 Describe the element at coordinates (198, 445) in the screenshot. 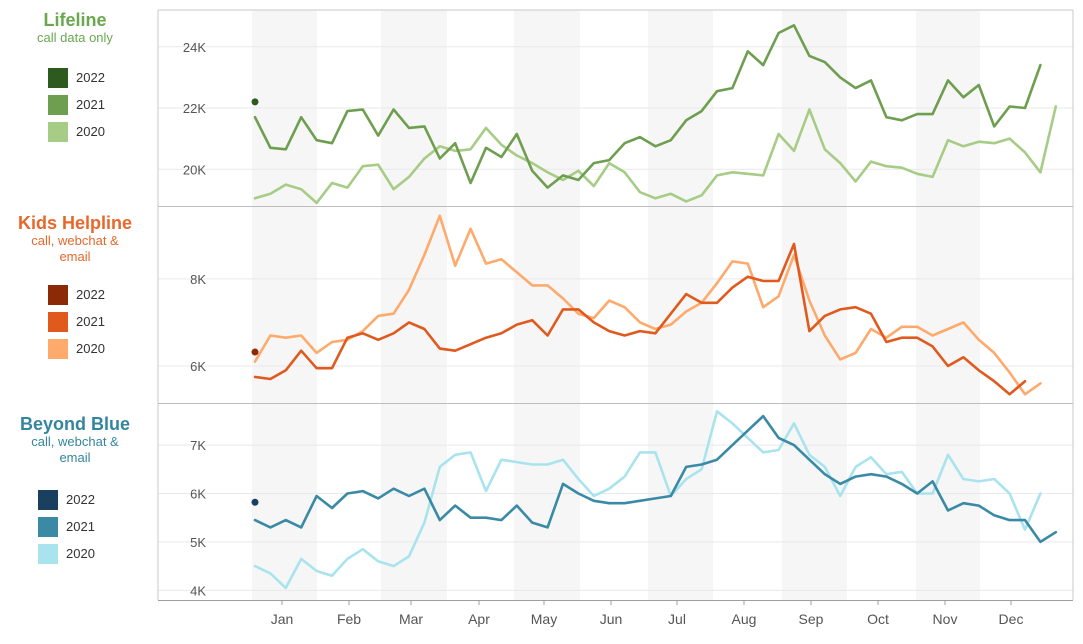

I see `y-tick-label: 7K` at that location.